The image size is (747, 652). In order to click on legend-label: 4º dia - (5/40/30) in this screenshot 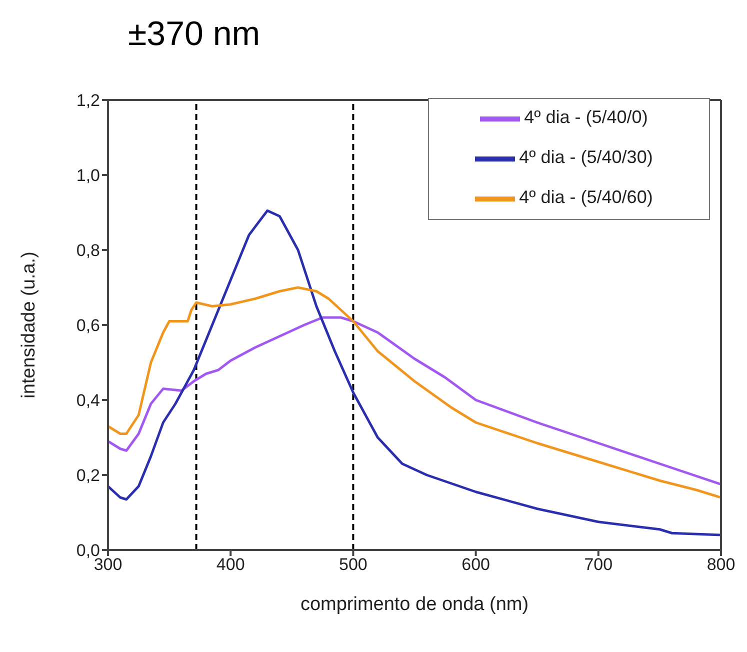, I will do `click(586, 157)`.